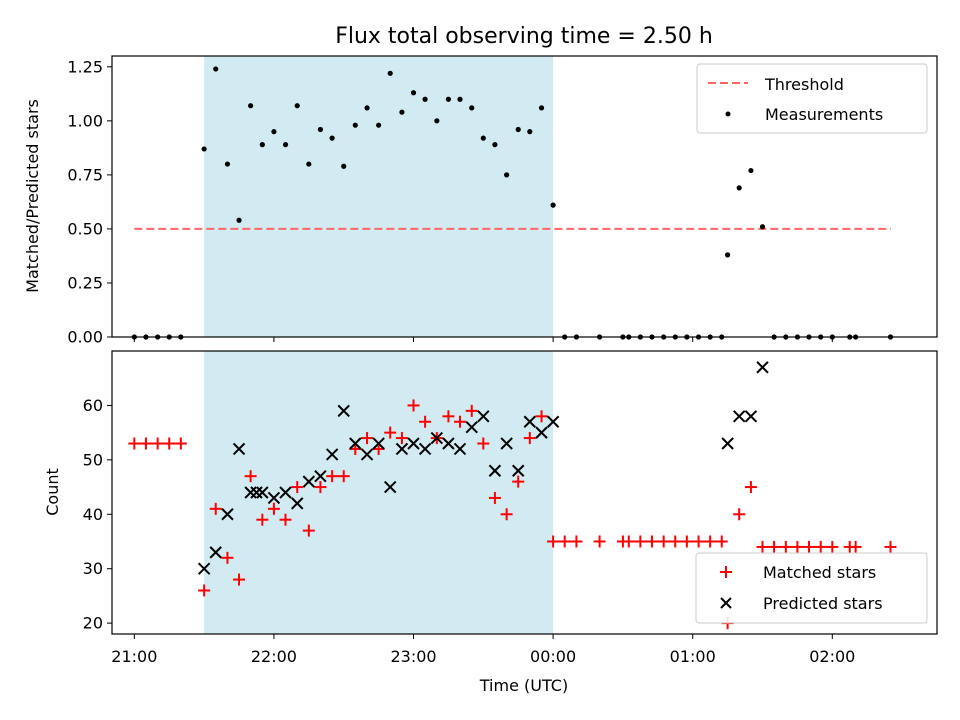 The image size is (960, 720). Describe the element at coordinates (93, 459) in the screenshot. I see `bottom-y-tick-label: 50` at that location.